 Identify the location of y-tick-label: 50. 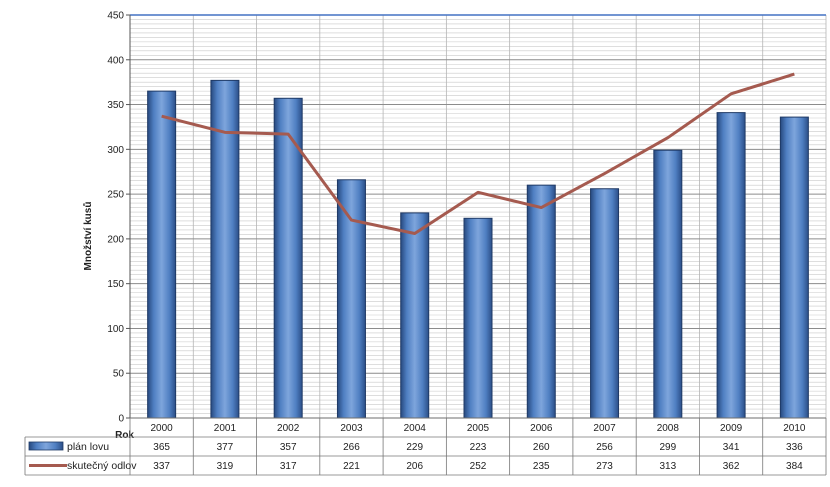
(119, 374).